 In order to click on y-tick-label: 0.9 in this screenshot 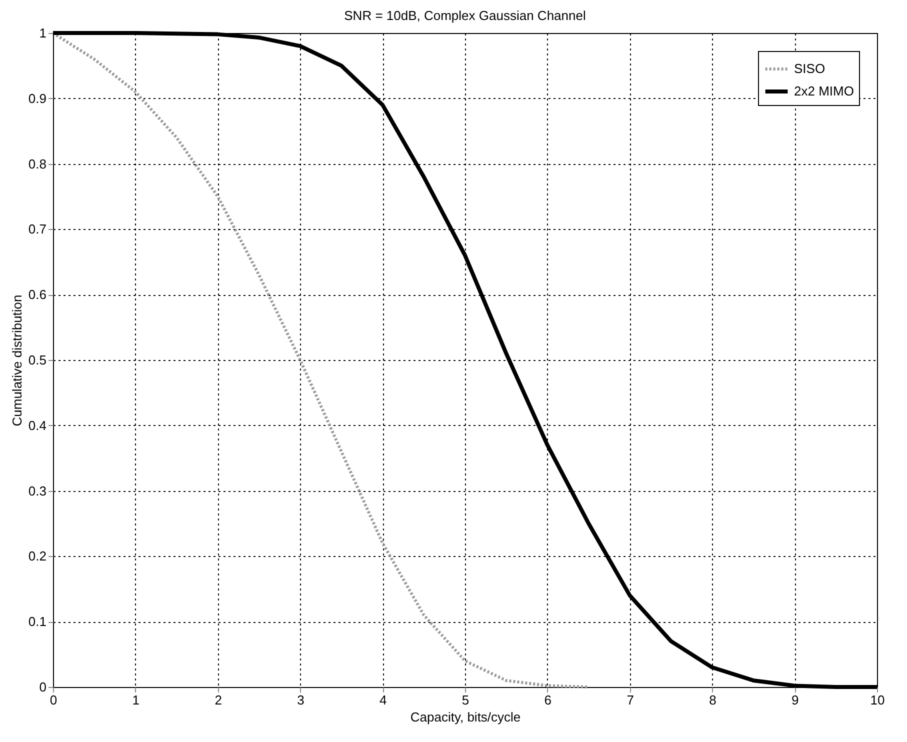, I will do `click(37, 98)`.